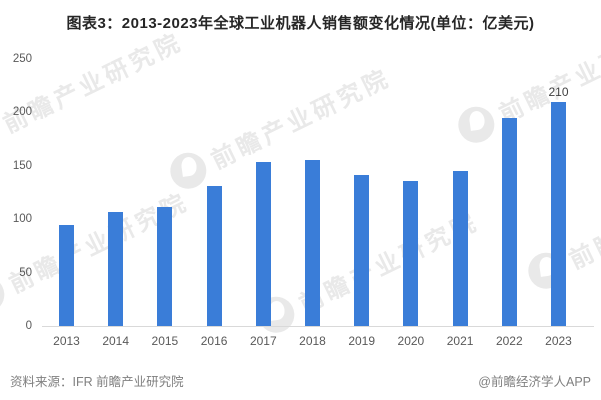 Image resolution: width=601 pixels, height=400 pixels. Describe the element at coordinates (558, 91) in the screenshot. I see `bar-value-label-2023: 210` at that location.